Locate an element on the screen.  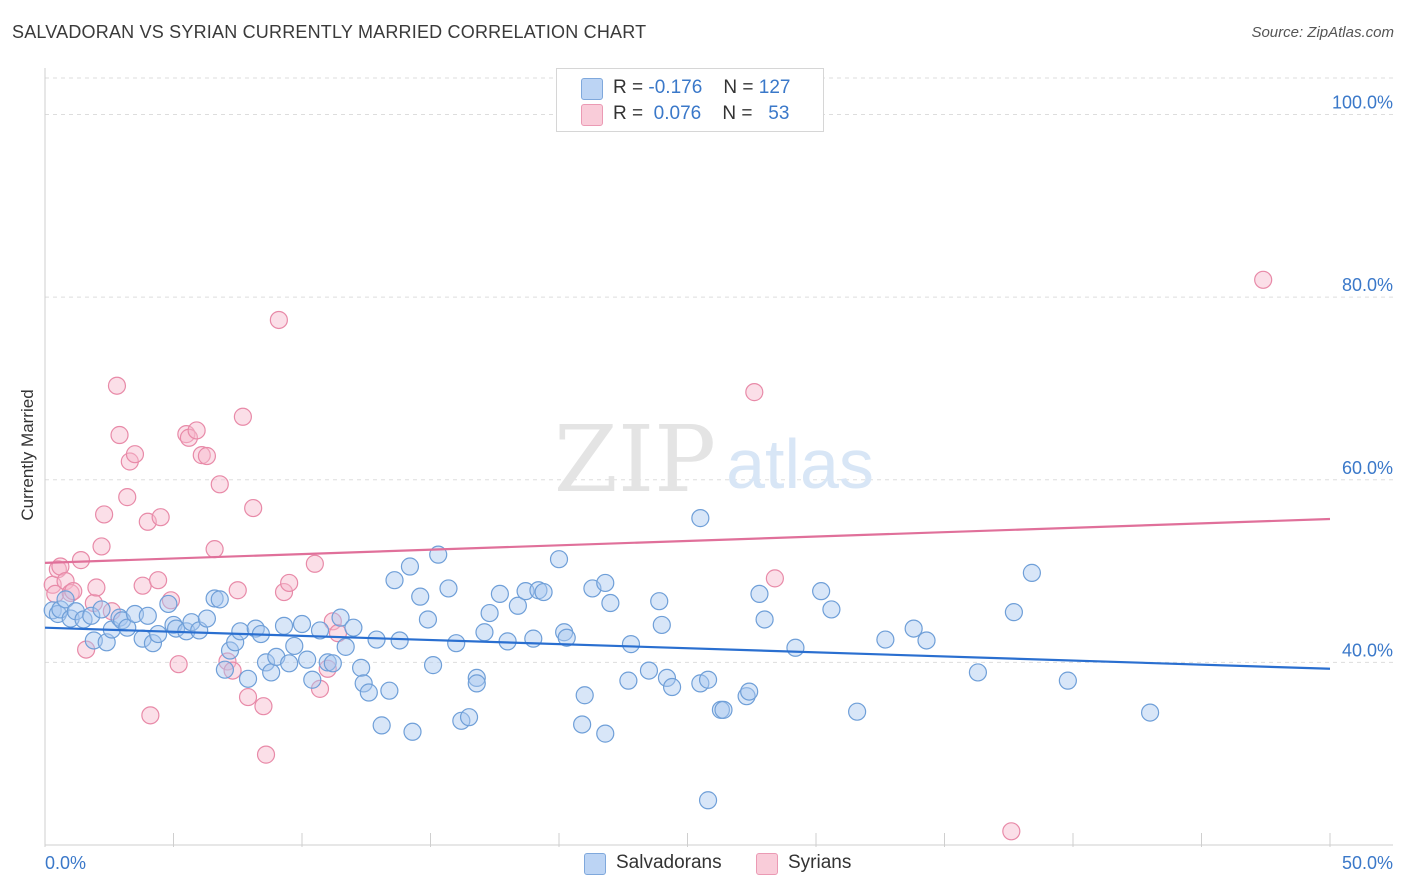
x-tick-label: 0.0% is located at coordinates (65, 863).